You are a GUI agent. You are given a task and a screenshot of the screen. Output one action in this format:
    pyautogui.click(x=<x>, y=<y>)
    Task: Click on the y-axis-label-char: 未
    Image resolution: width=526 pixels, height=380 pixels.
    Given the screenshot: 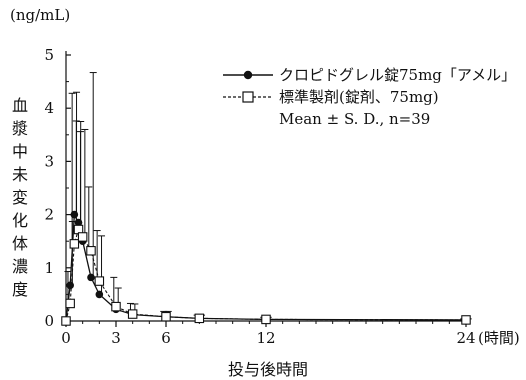 What is the action you would take?
    pyautogui.click(x=20, y=174)
    